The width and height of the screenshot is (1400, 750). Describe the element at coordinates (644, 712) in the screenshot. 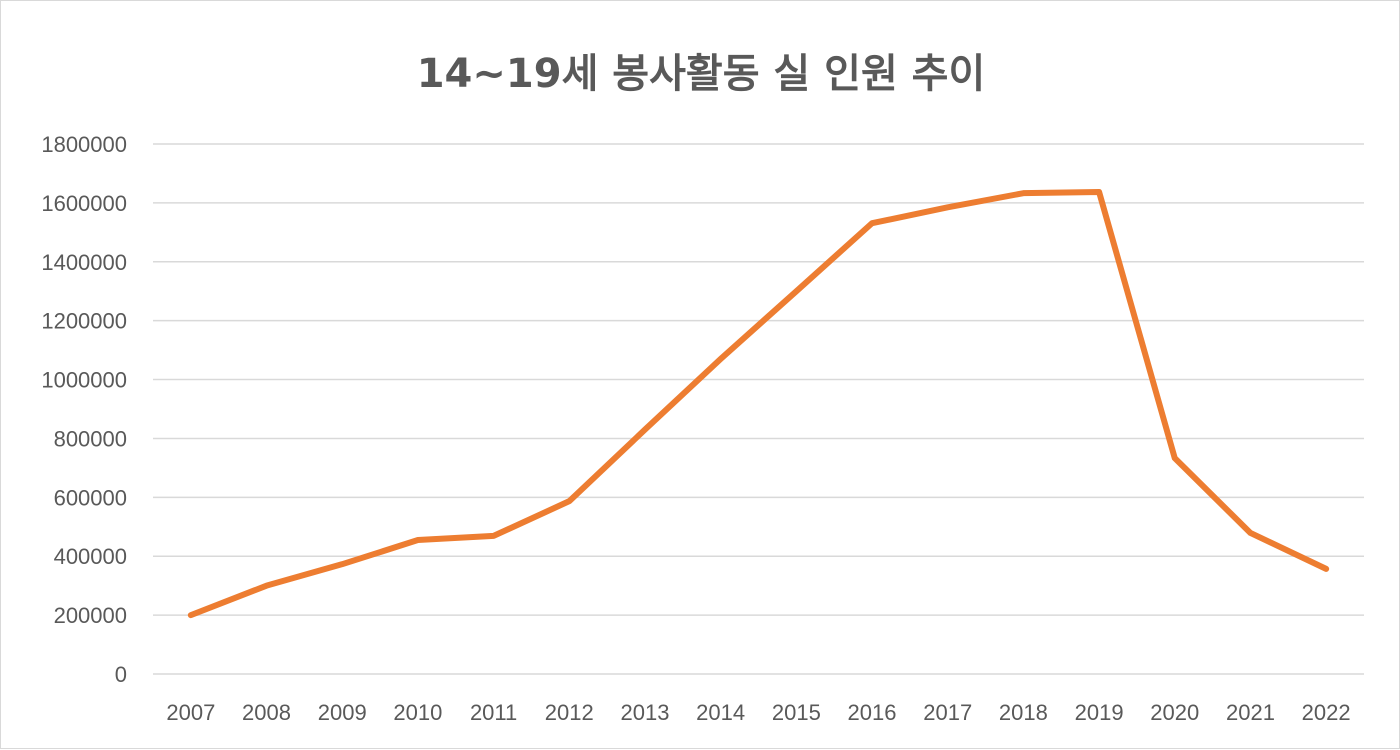

I see `x-tick-label: 2013` at that location.